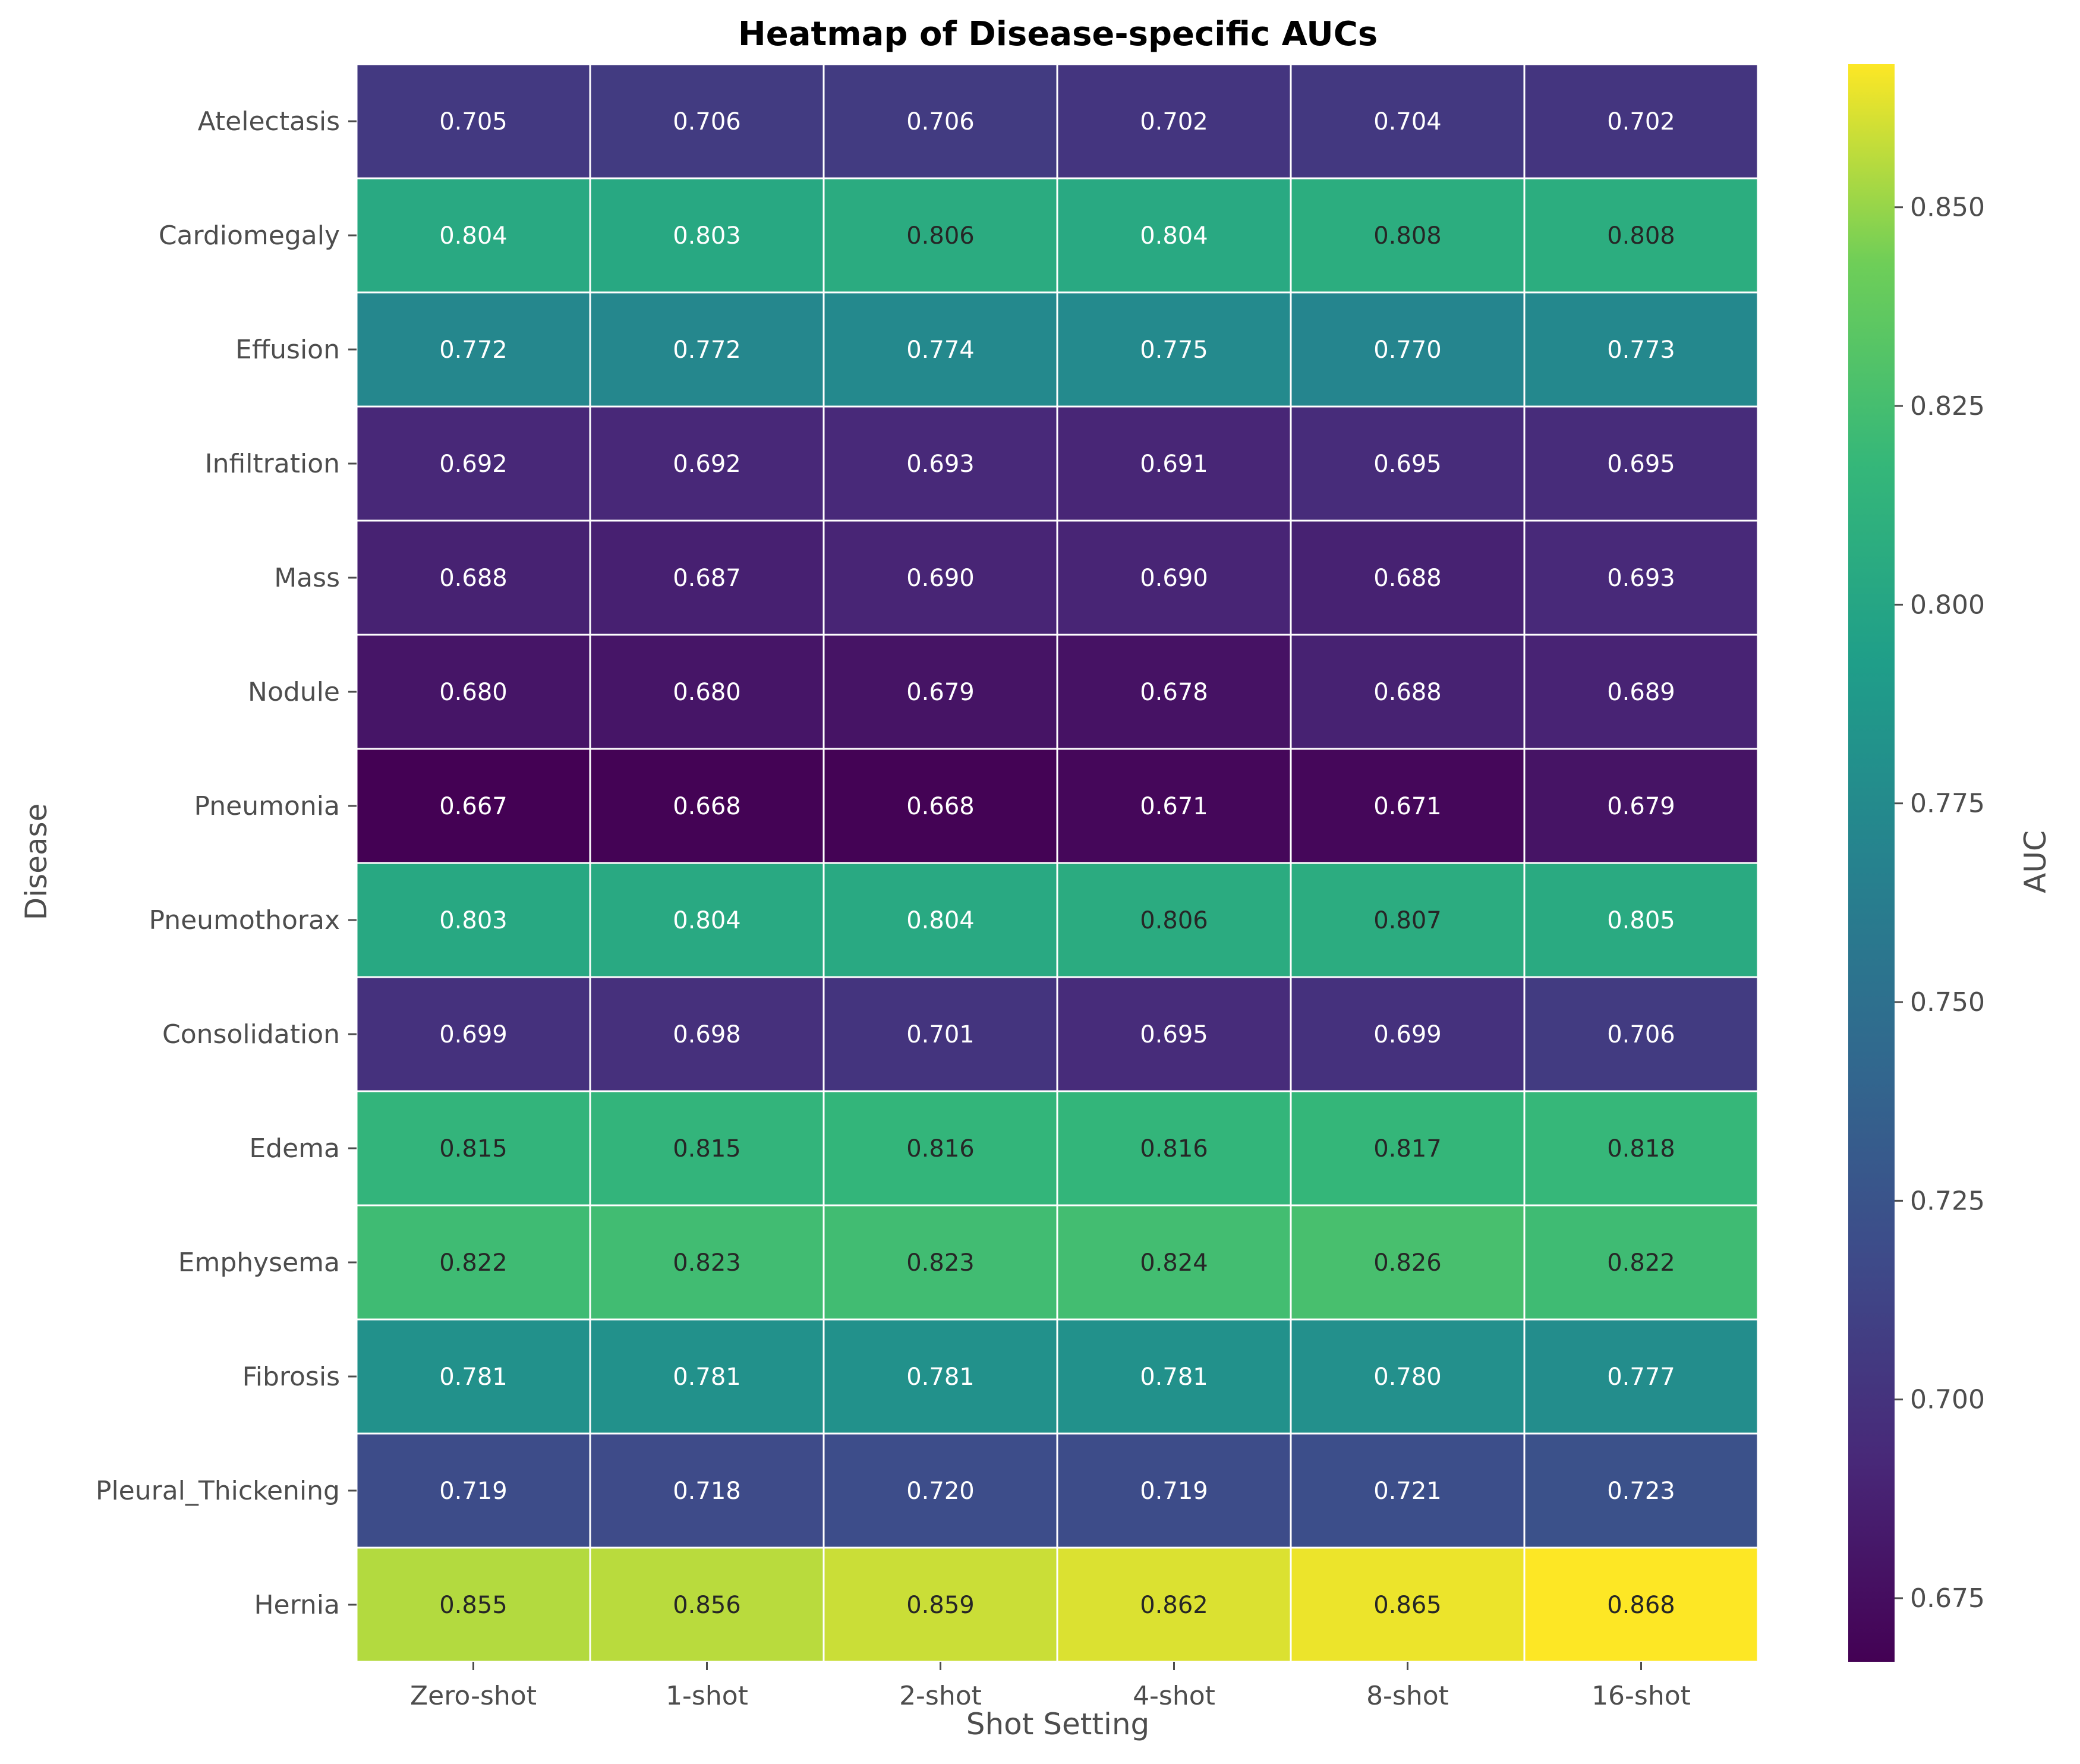 This screenshot has height=1764, width=2080. What do you see at coordinates (251, 1034) in the screenshot?
I see `row-tick-label: Consolidation` at bounding box center [251, 1034].